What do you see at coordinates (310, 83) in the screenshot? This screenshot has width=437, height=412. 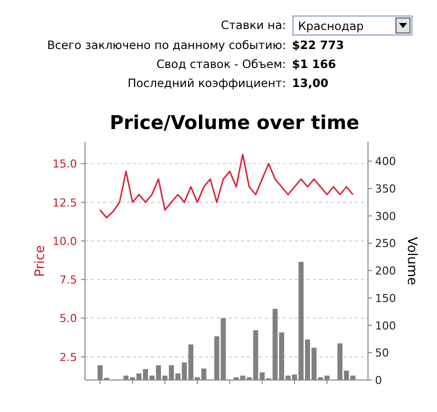 I see `text: 13,00` at bounding box center [310, 83].